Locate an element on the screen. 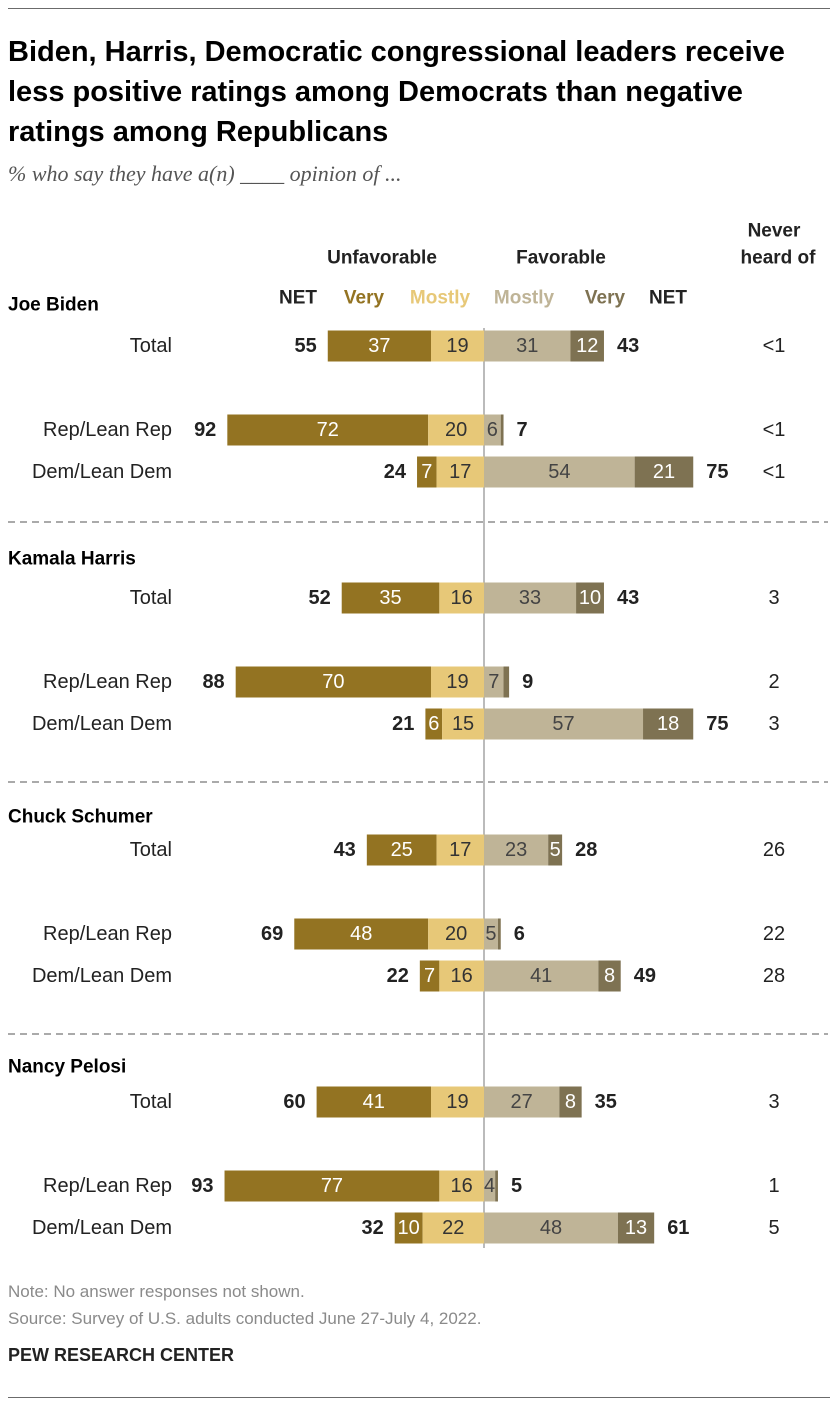 This screenshot has height=1406, width=840. label-unfavorable-net: 52 is located at coordinates (319, 598).